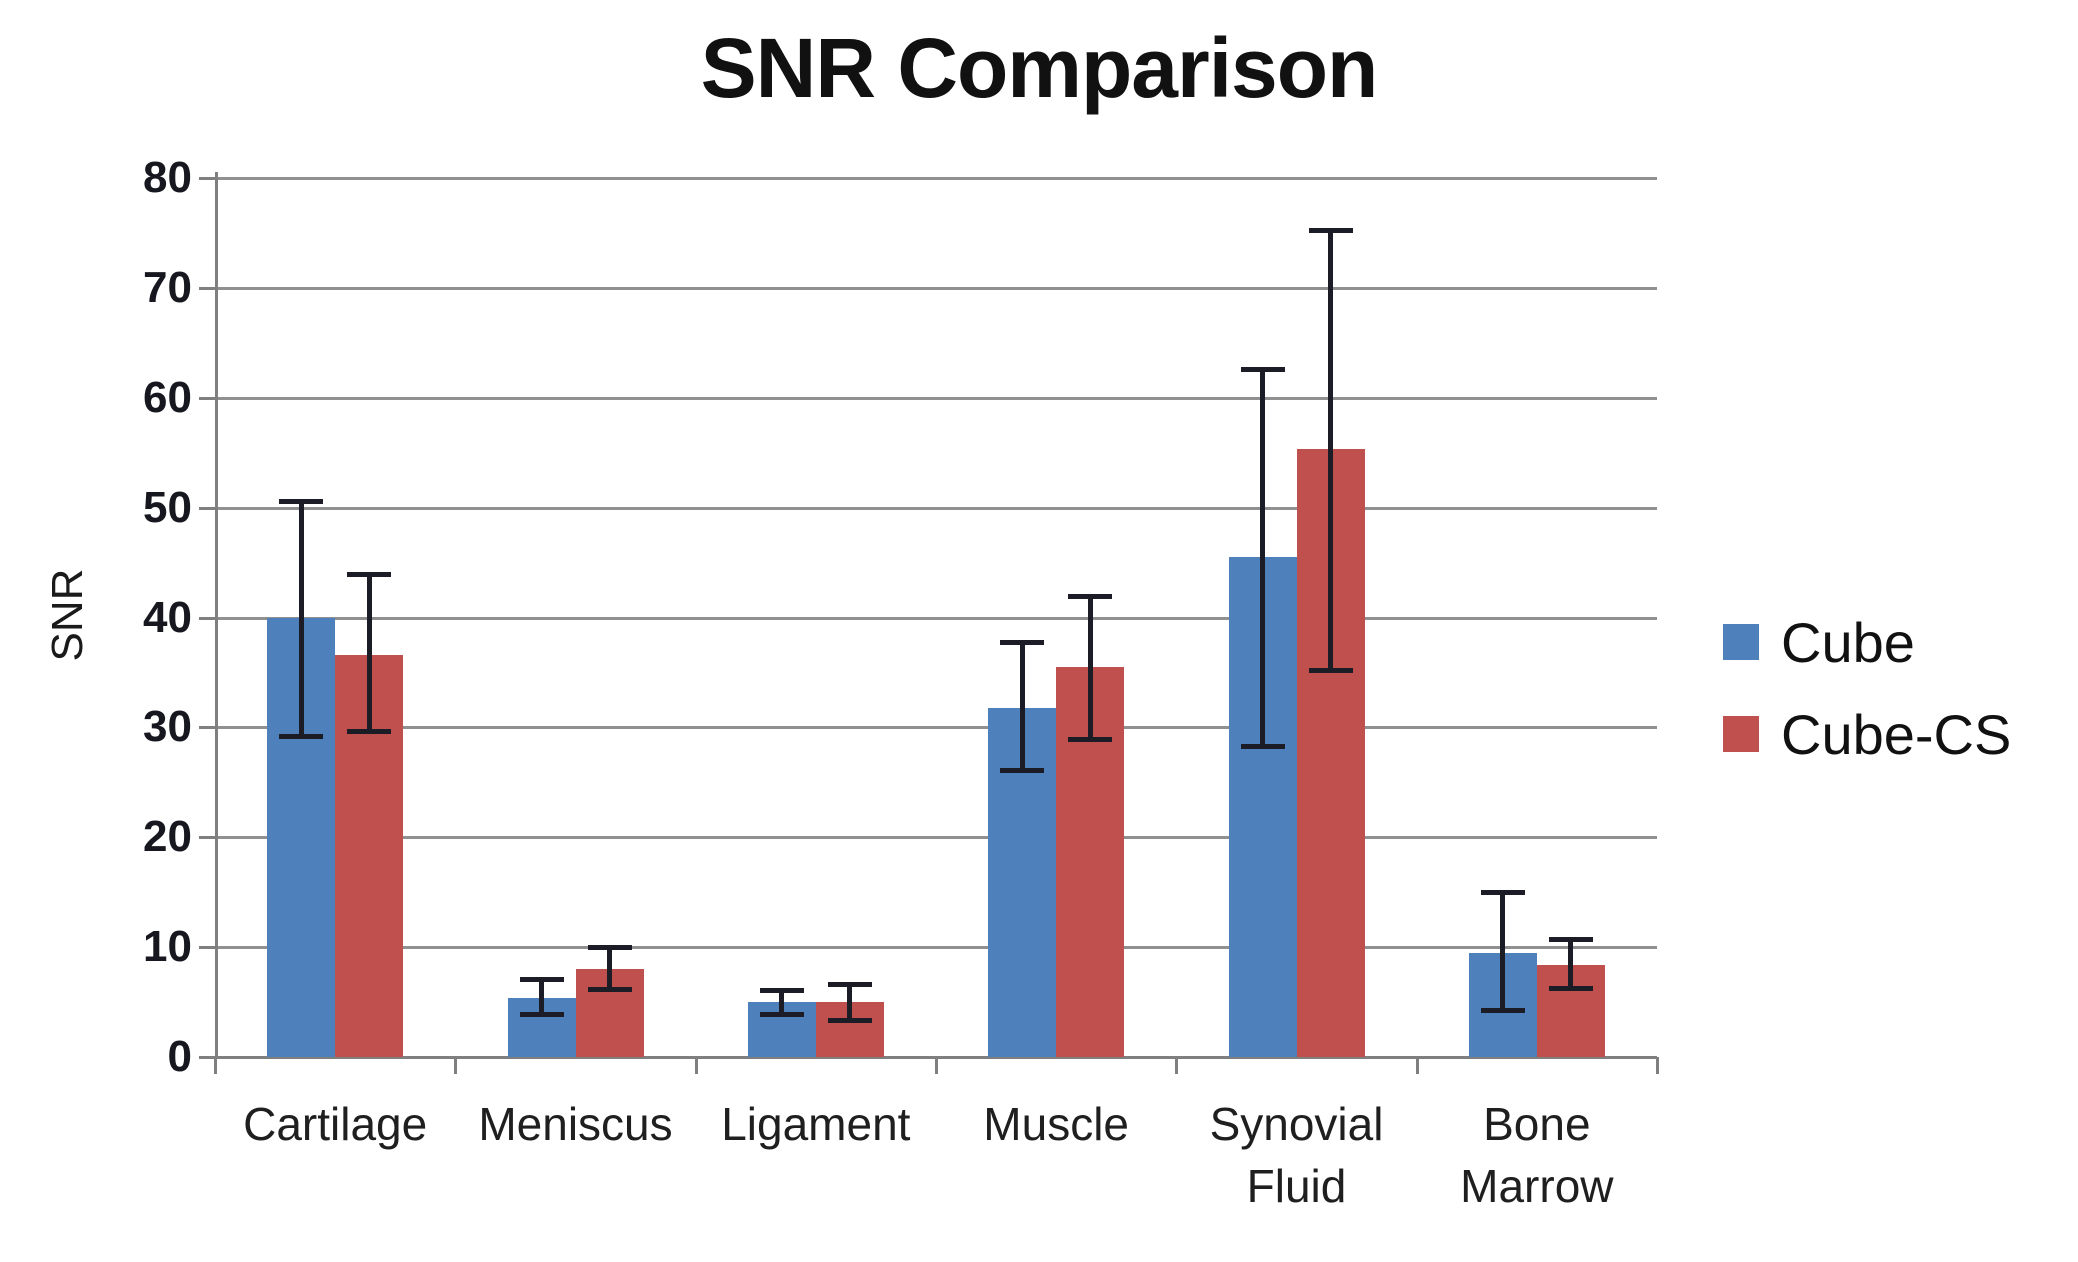  What do you see at coordinates (1262, 370) in the screenshot?
I see `error-cap-top-cube-synovial-fluid` at bounding box center [1262, 370].